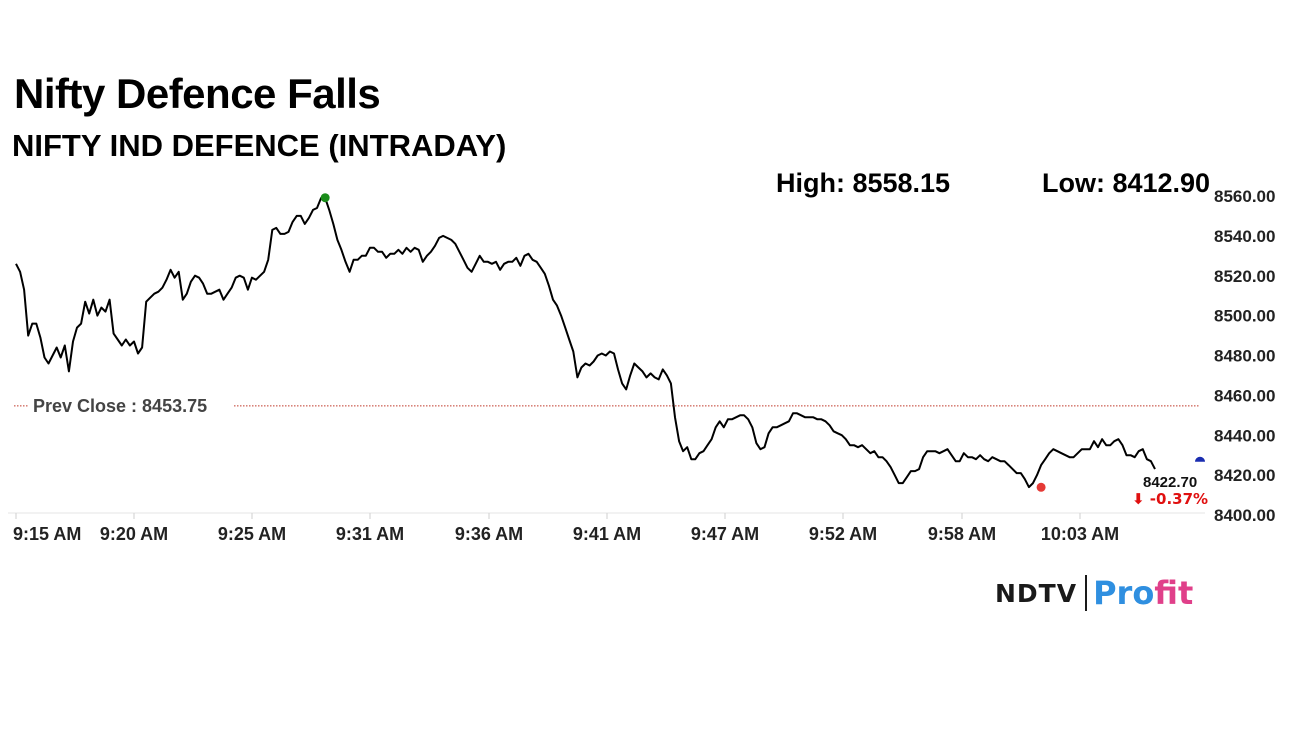  Describe the element at coordinates (325, 198) in the screenshot. I see `high-marker` at that location.